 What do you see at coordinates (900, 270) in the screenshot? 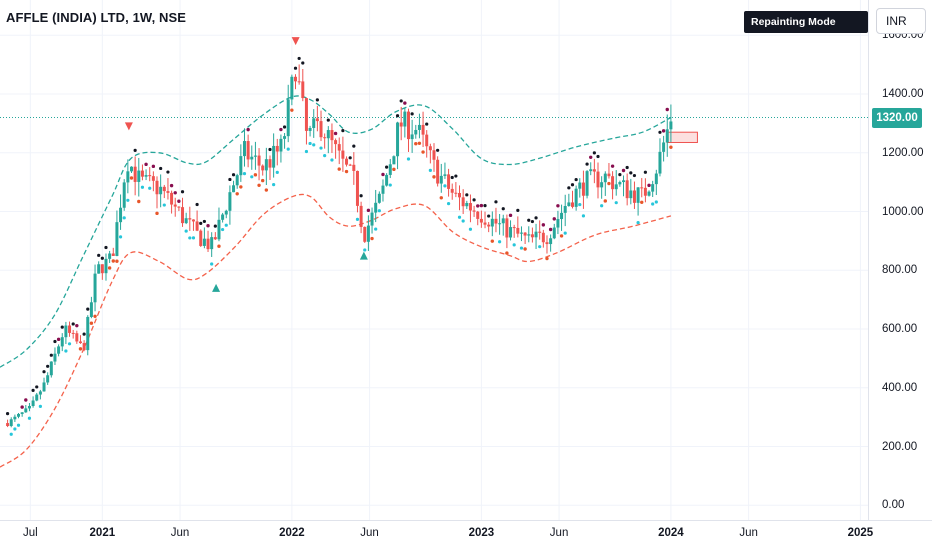
I see `price-tick-label: 800.00` at bounding box center [900, 270].